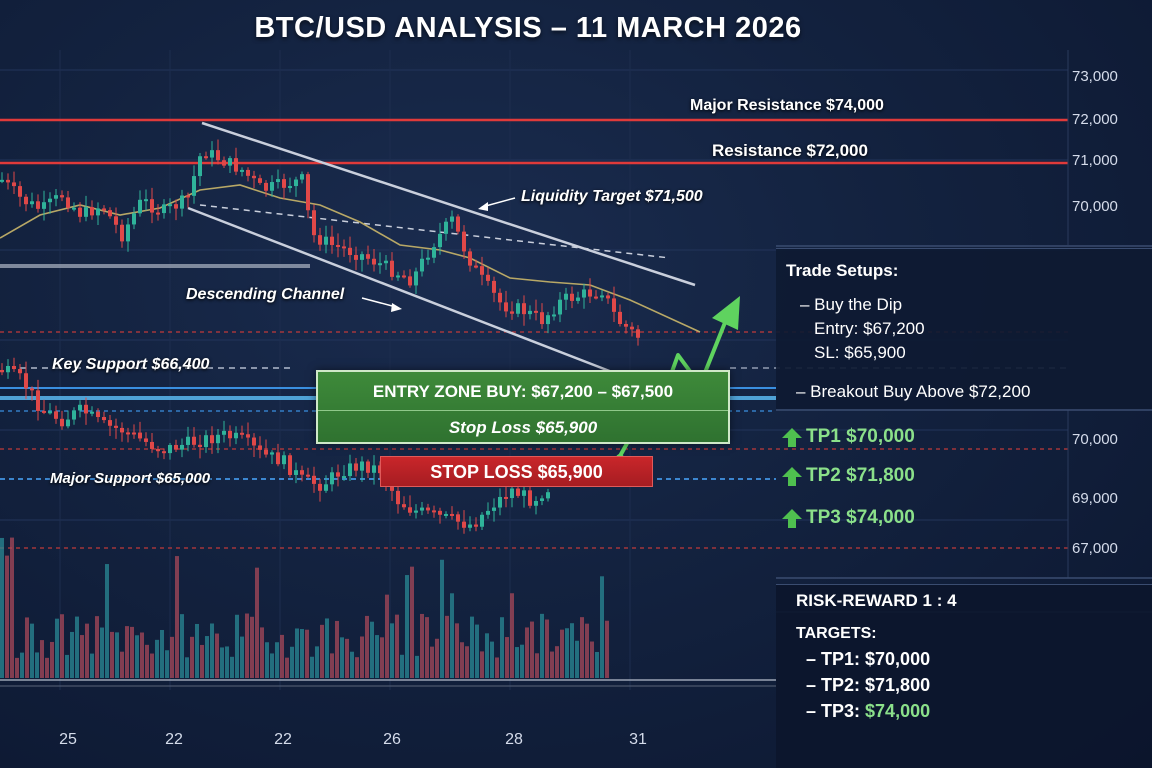 The height and width of the screenshot is (768, 1152). Describe the element at coordinates (392, 739) in the screenshot. I see `x-tick: 26` at that location.